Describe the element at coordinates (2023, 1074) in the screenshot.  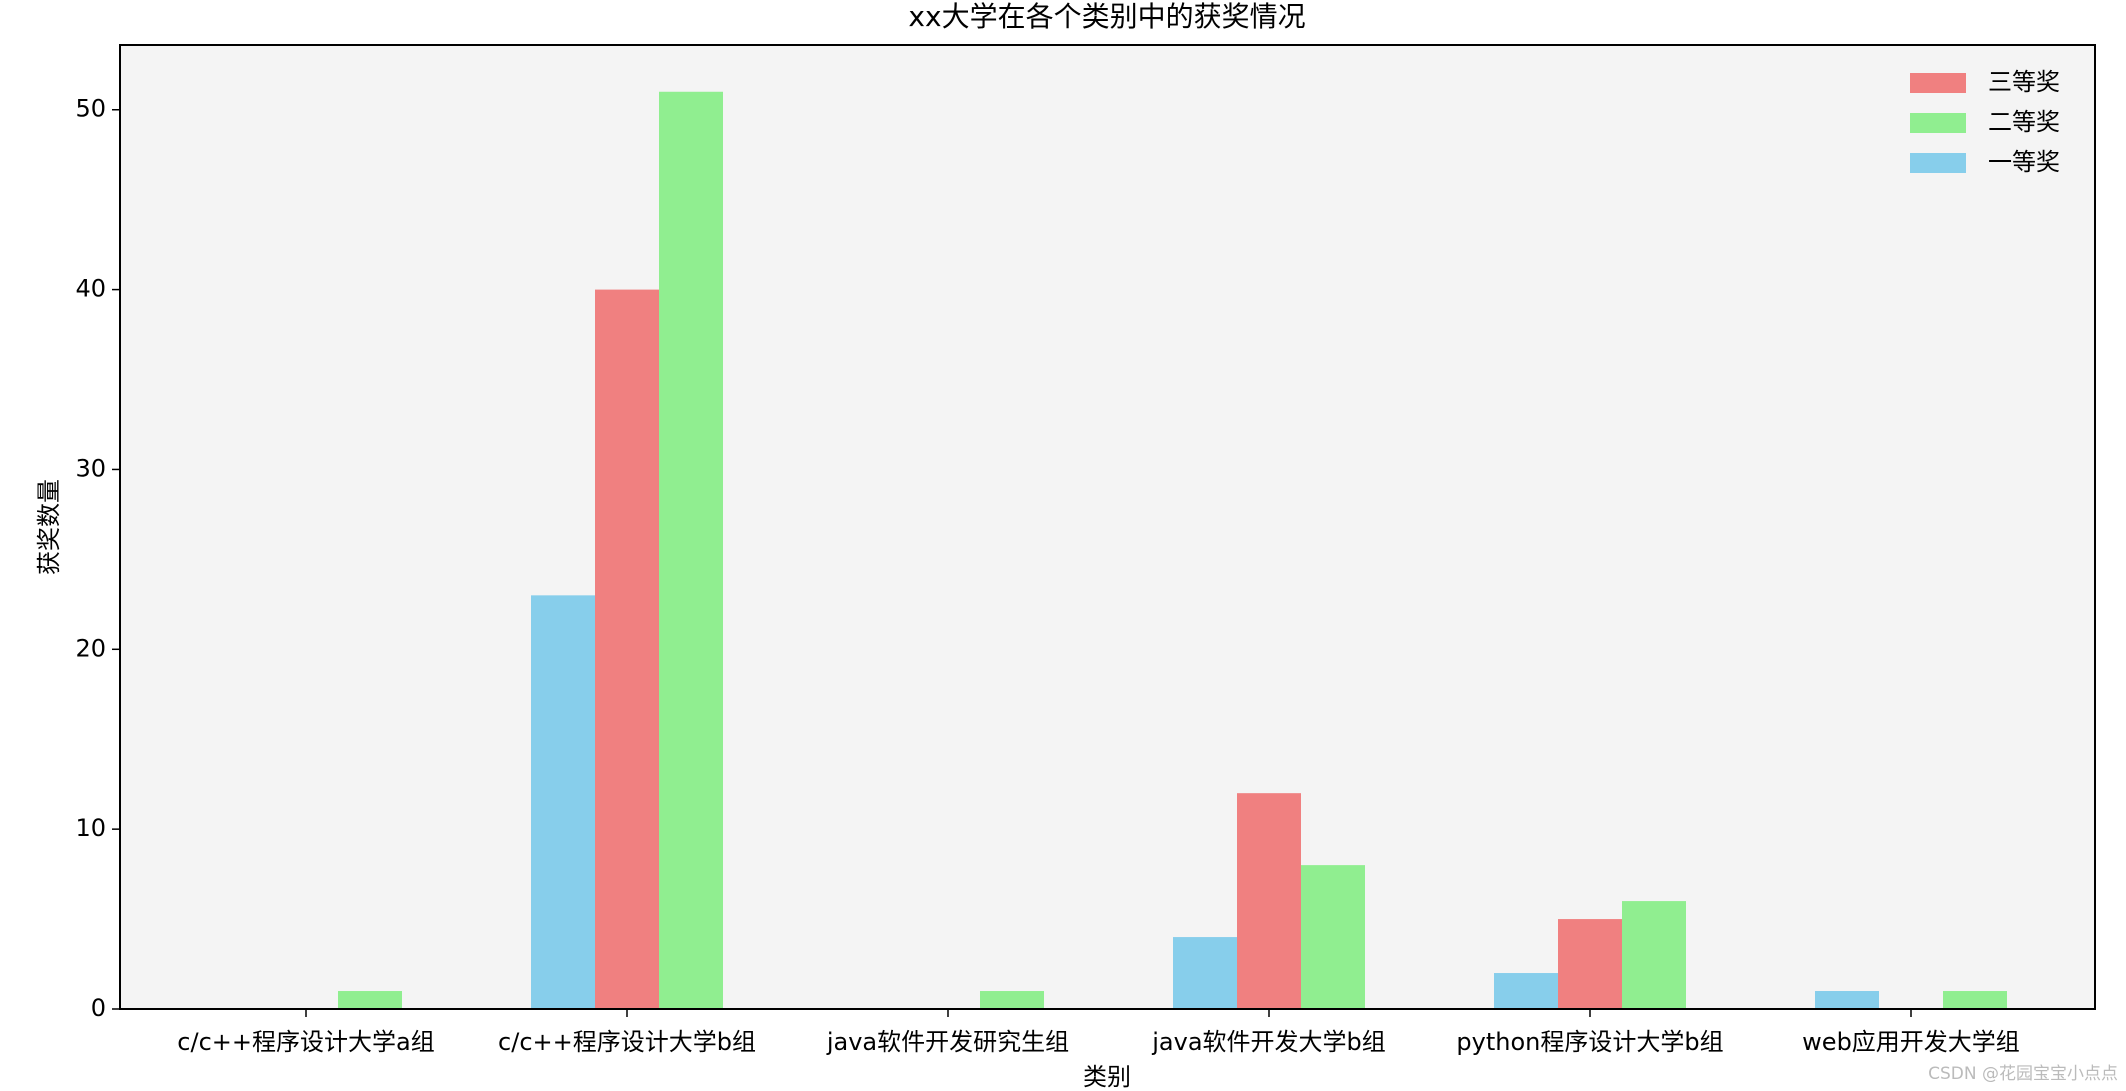
I see `watermark: CSDN @花园宝宝小点点` at that location.